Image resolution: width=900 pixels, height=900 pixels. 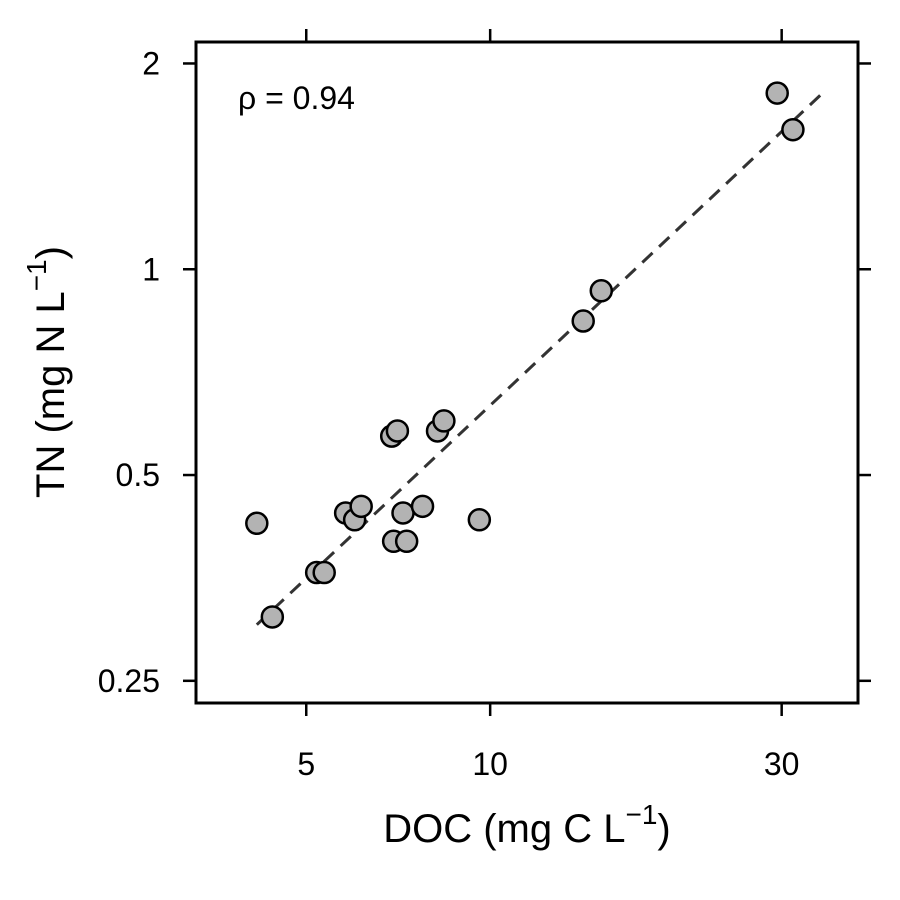 What do you see at coordinates (306, 764) in the screenshot?
I see `x-tick-label: 5` at bounding box center [306, 764].